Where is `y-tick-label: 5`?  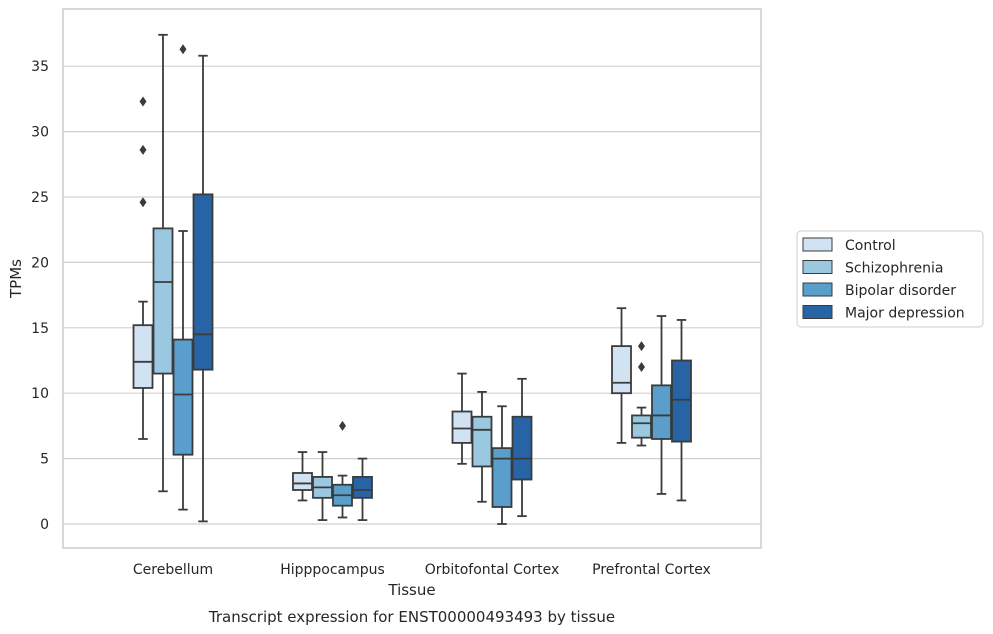
y-tick-label: 5 is located at coordinates (44, 460).